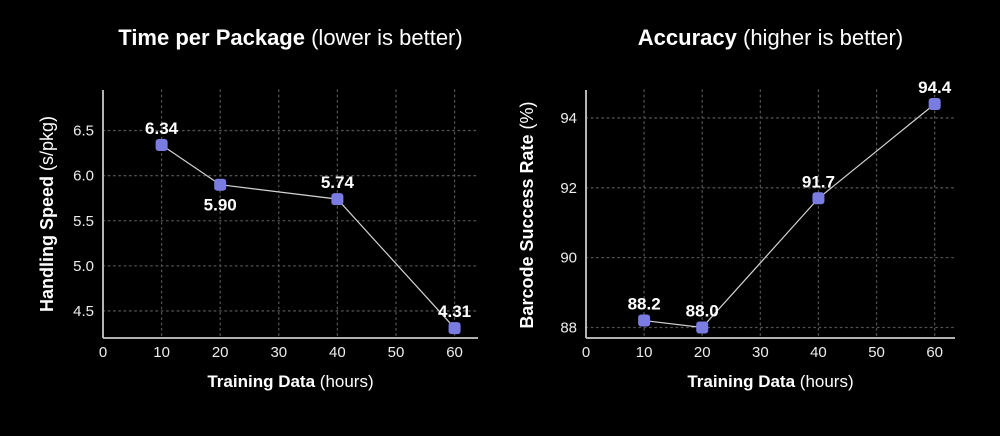 The image size is (1000, 436). What do you see at coordinates (935, 87) in the screenshot?
I see `data-point-label: 94.4` at bounding box center [935, 87].